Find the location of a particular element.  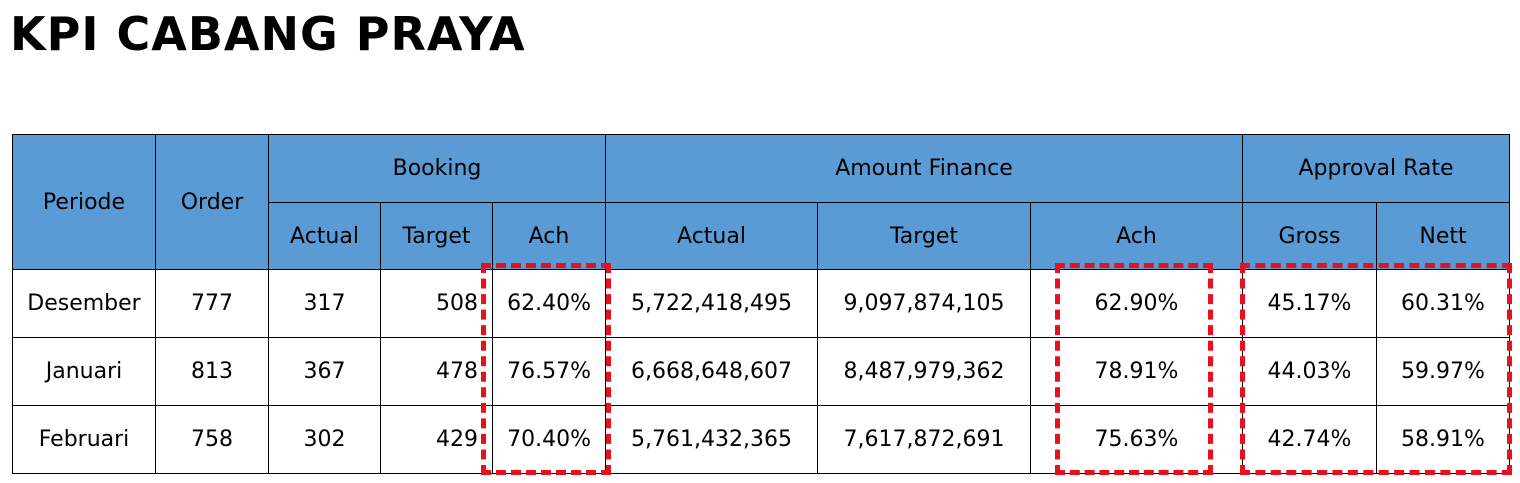

header-booking-actual: Actual is located at coordinates (324, 236).